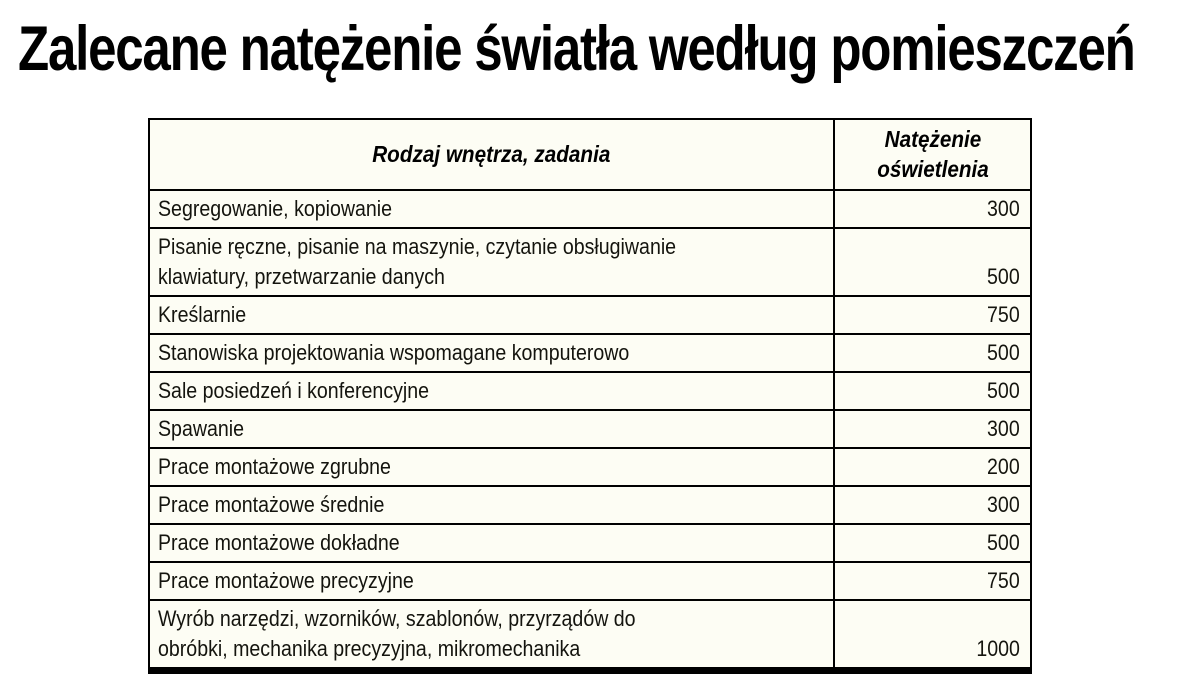 This screenshot has height=682, width=1192. Describe the element at coordinates (491, 209) in the screenshot. I see `task-cell: Segregowanie, kopiowanie` at that location.